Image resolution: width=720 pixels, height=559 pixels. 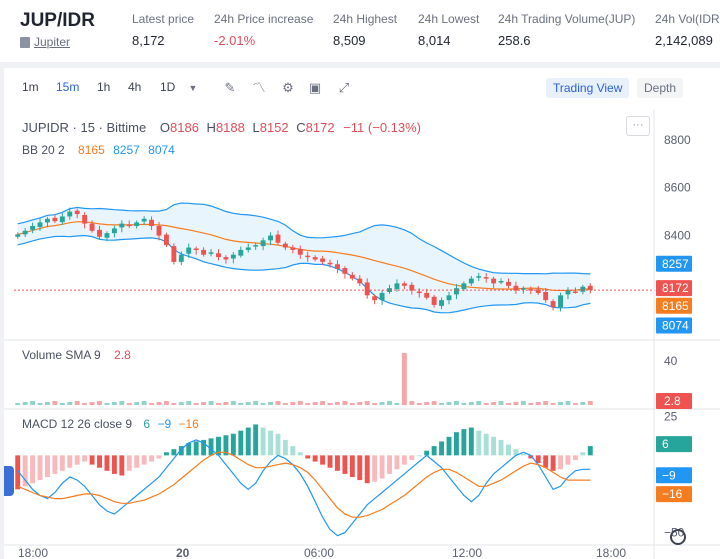 What do you see at coordinates (230, 87) in the screenshot?
I see `pencil-icon: ✎` at bounding box center [230, 87].